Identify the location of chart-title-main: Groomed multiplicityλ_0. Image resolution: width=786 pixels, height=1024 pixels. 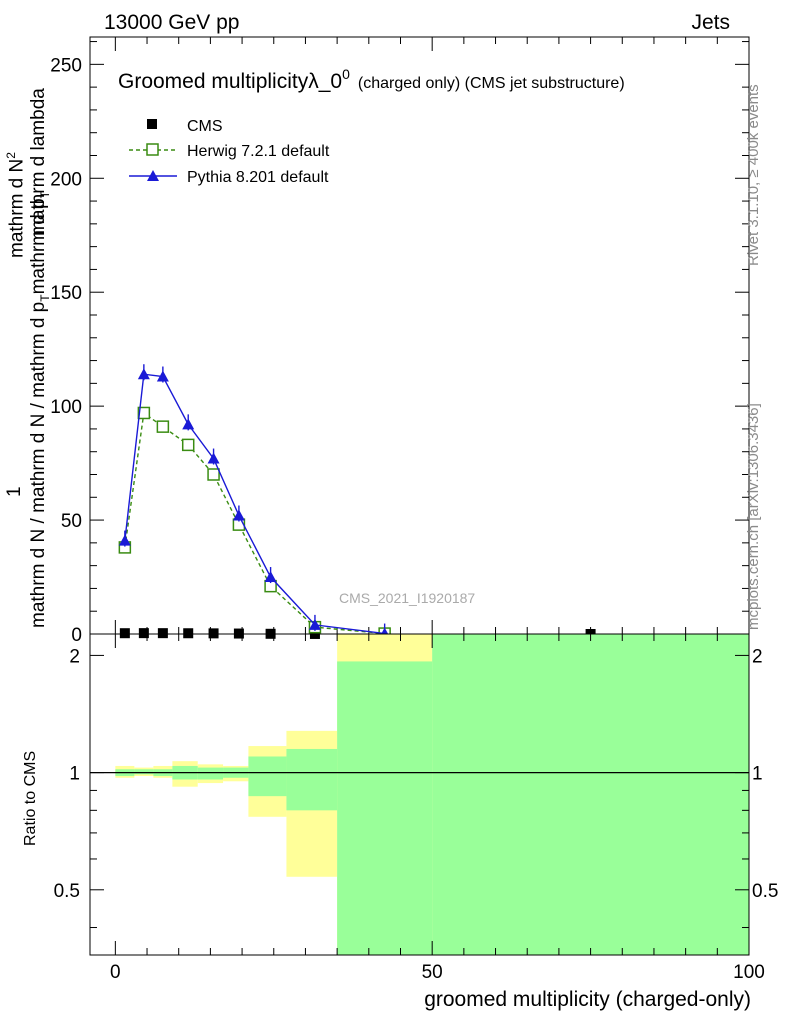
(230, 81).